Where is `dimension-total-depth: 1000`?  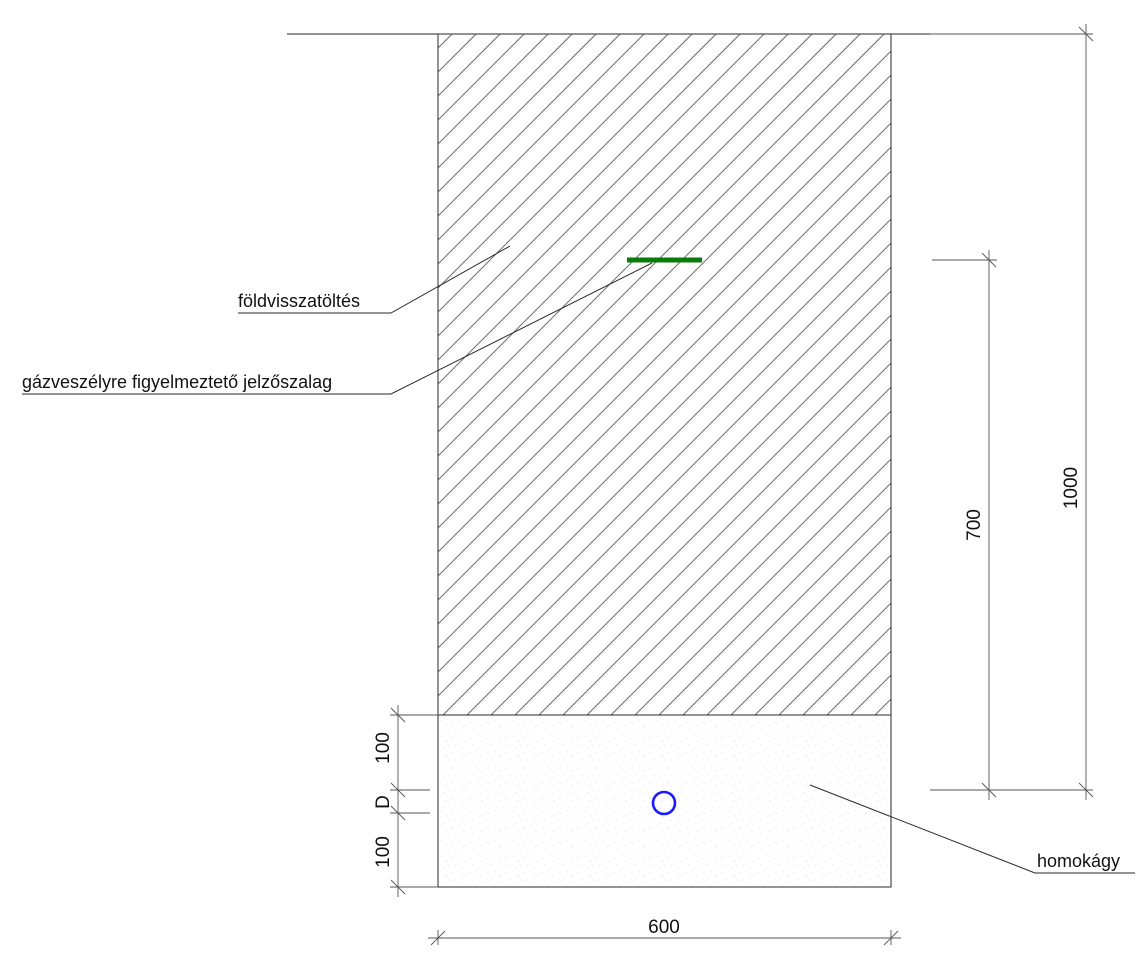 dimension-total-depth: 1000 is located at coordinates (1012, 412).